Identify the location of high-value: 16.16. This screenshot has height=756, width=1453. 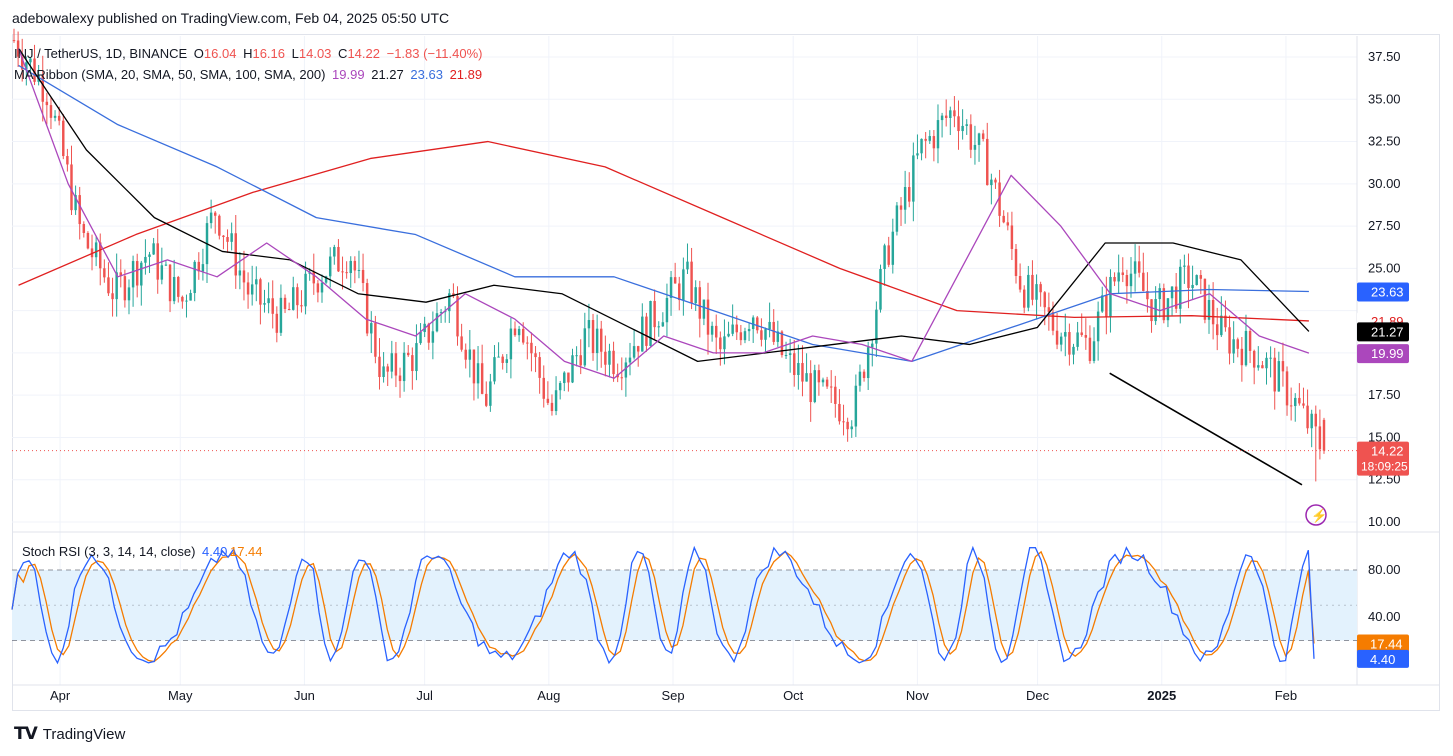
(269, 53).